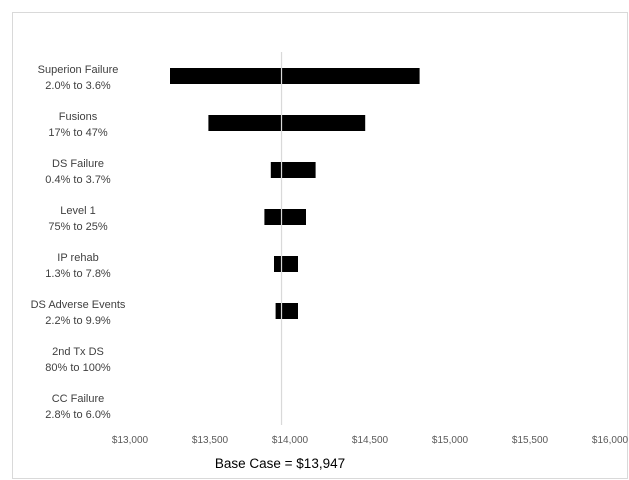 This screenshot has width=629, height=480. Describe the element at coordinates (78, 368) in the screenshot. I see `category-range: 80% to 100%` at that location.